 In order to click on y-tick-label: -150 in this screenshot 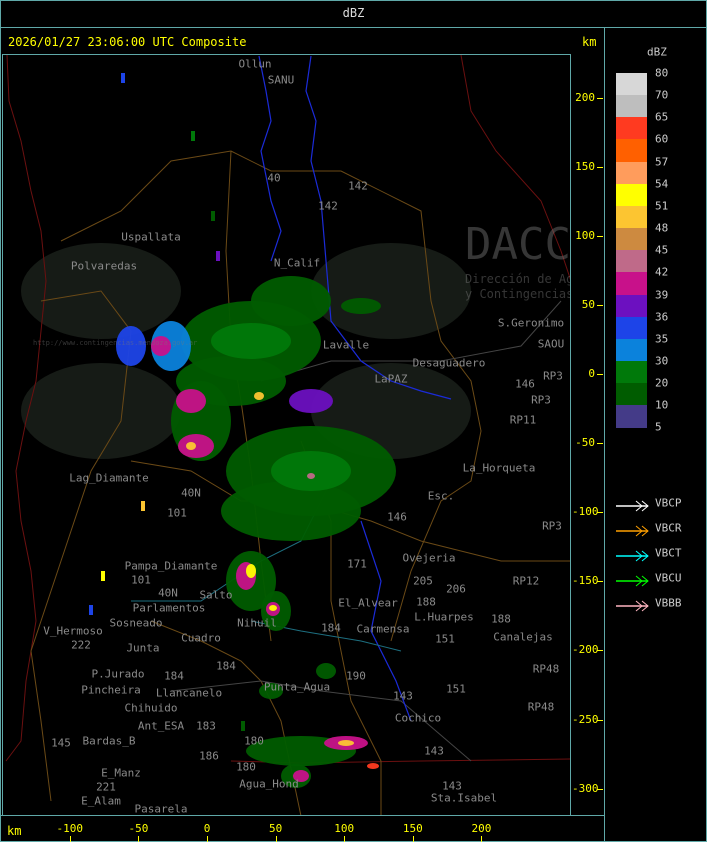, I will do `click(585, 581)`.